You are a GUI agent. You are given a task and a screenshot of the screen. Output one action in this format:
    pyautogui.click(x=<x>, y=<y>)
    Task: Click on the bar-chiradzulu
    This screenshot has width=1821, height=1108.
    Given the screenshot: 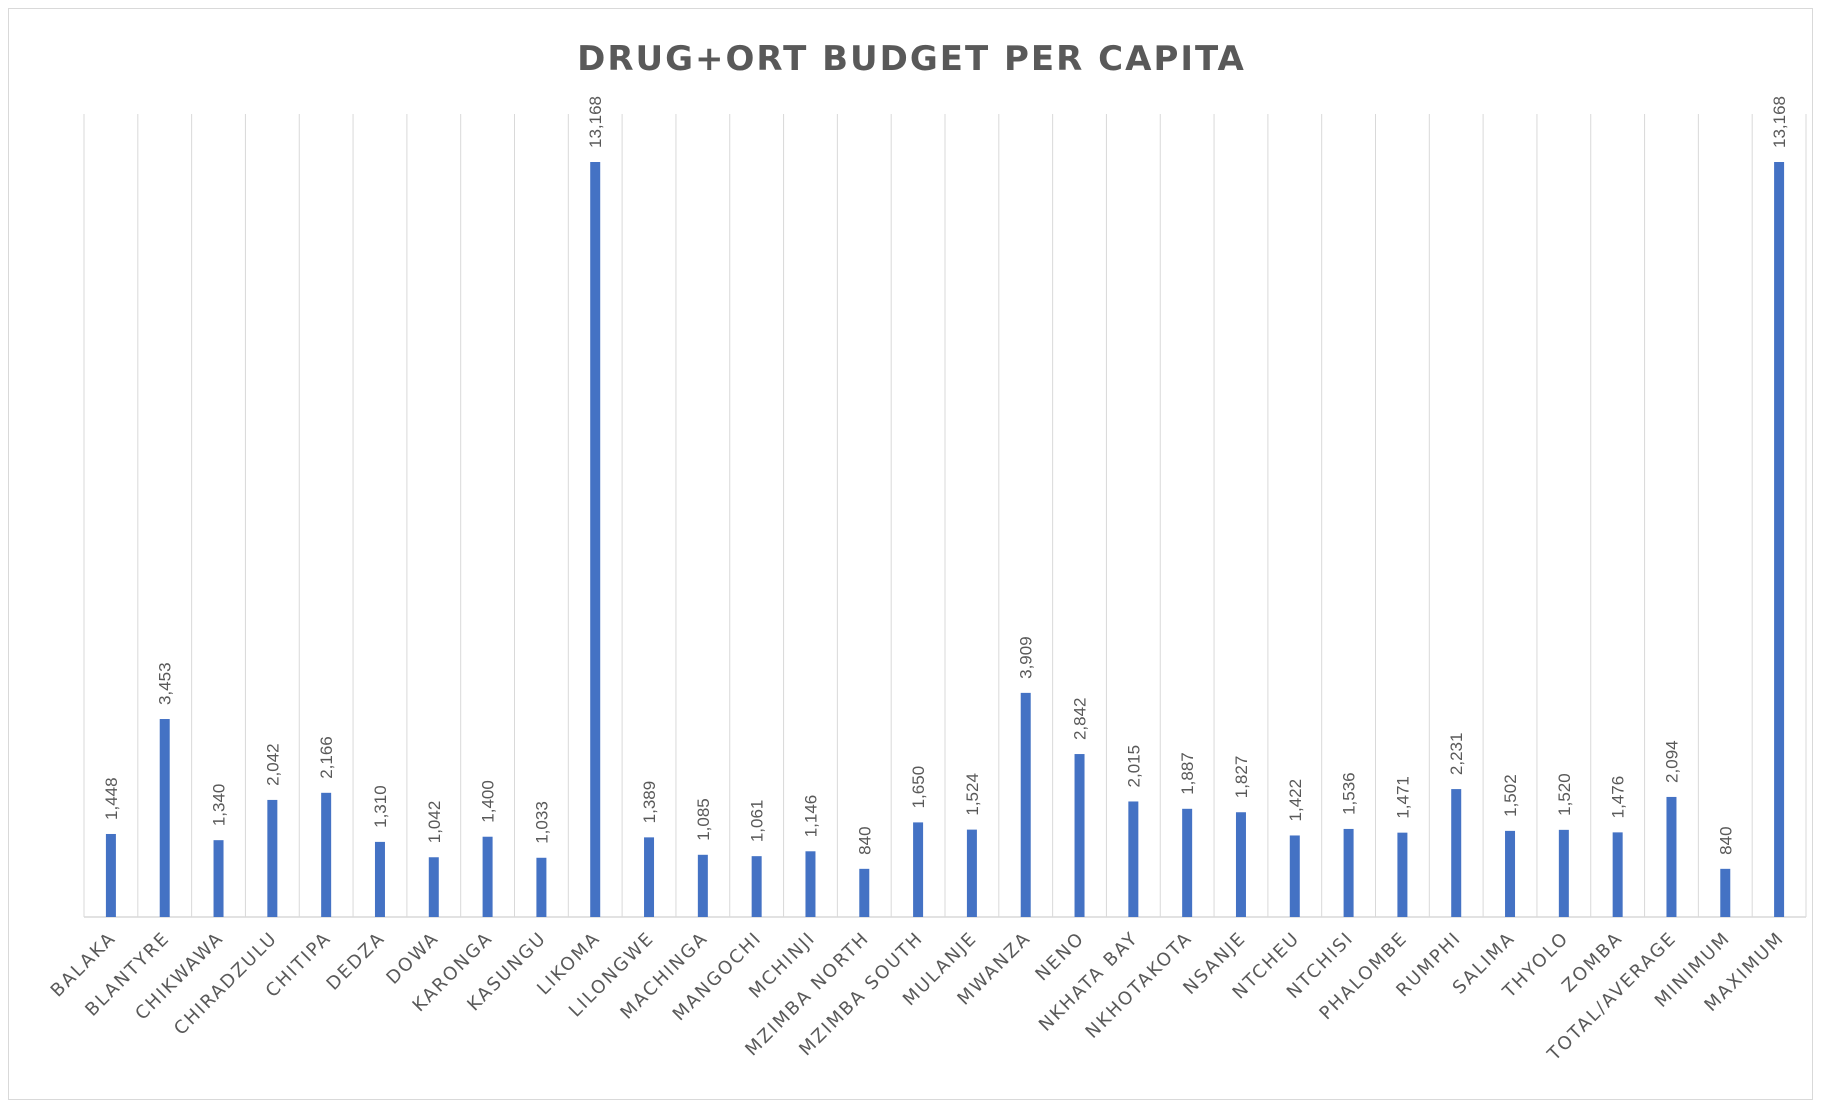 What is the action you would take?
    pyautogui.click(x=272, y=858)
    